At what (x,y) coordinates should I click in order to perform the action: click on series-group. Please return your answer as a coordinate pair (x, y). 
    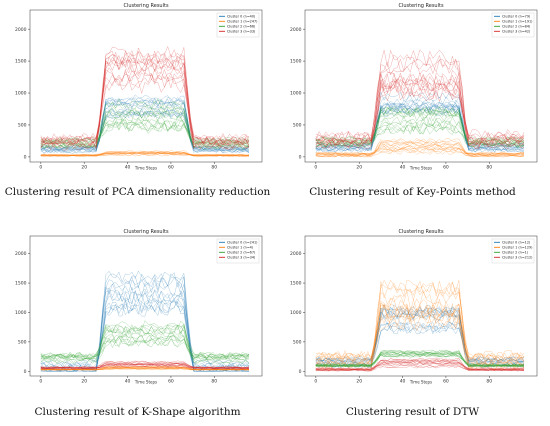
    Looking at the image, I should click on (420, 325).